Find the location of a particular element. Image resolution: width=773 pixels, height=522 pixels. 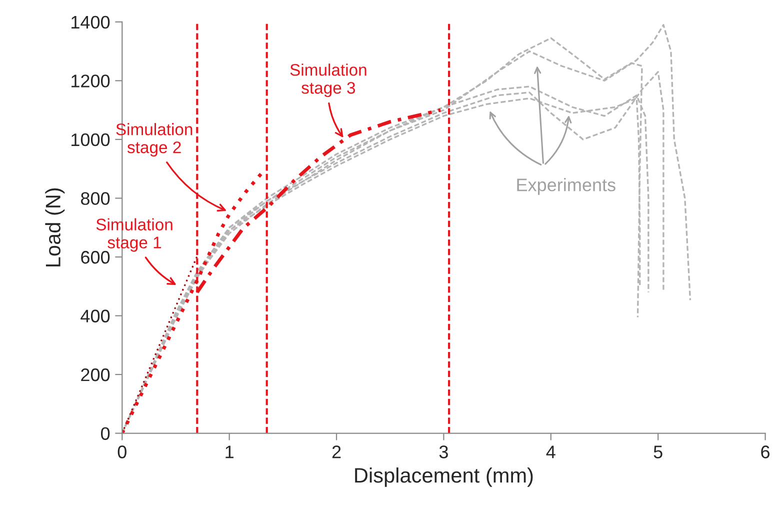

y-axis-title: Load (N) is located at coordinates (55, 227).